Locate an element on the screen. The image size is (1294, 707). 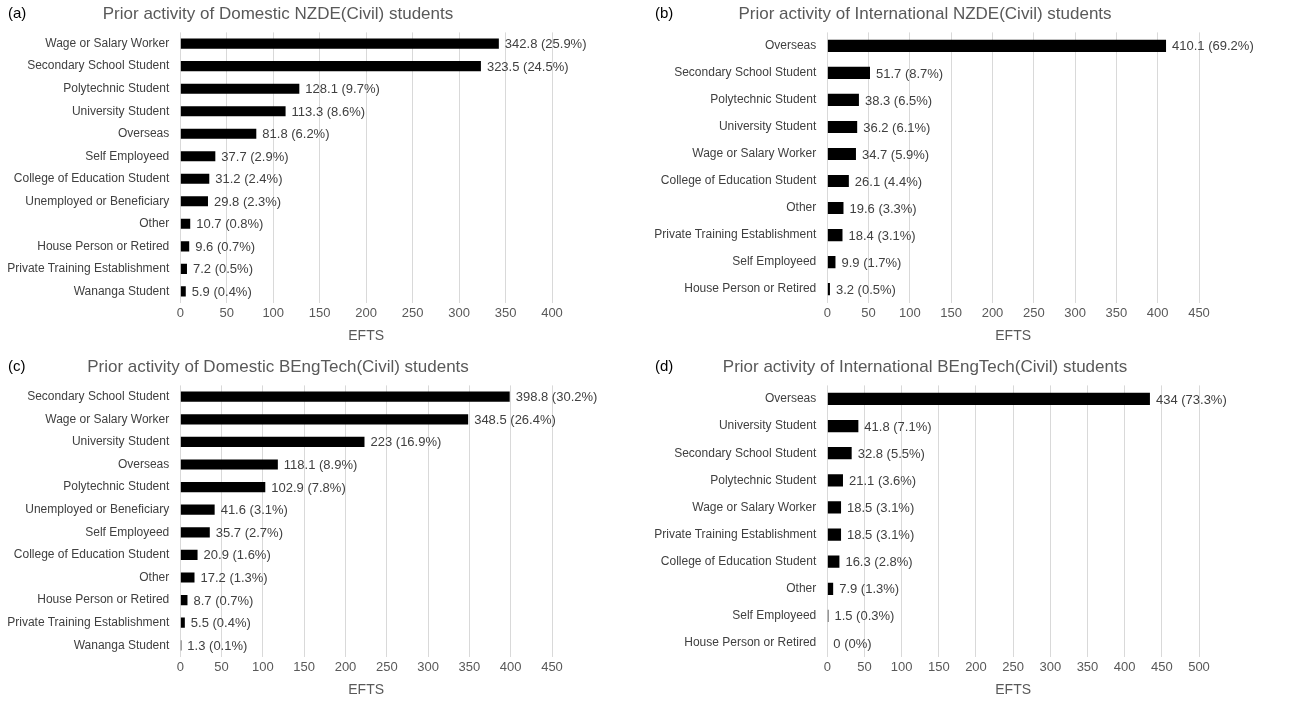
data-label: 118.1 (8.9%) is located at coordinates (320, 465).